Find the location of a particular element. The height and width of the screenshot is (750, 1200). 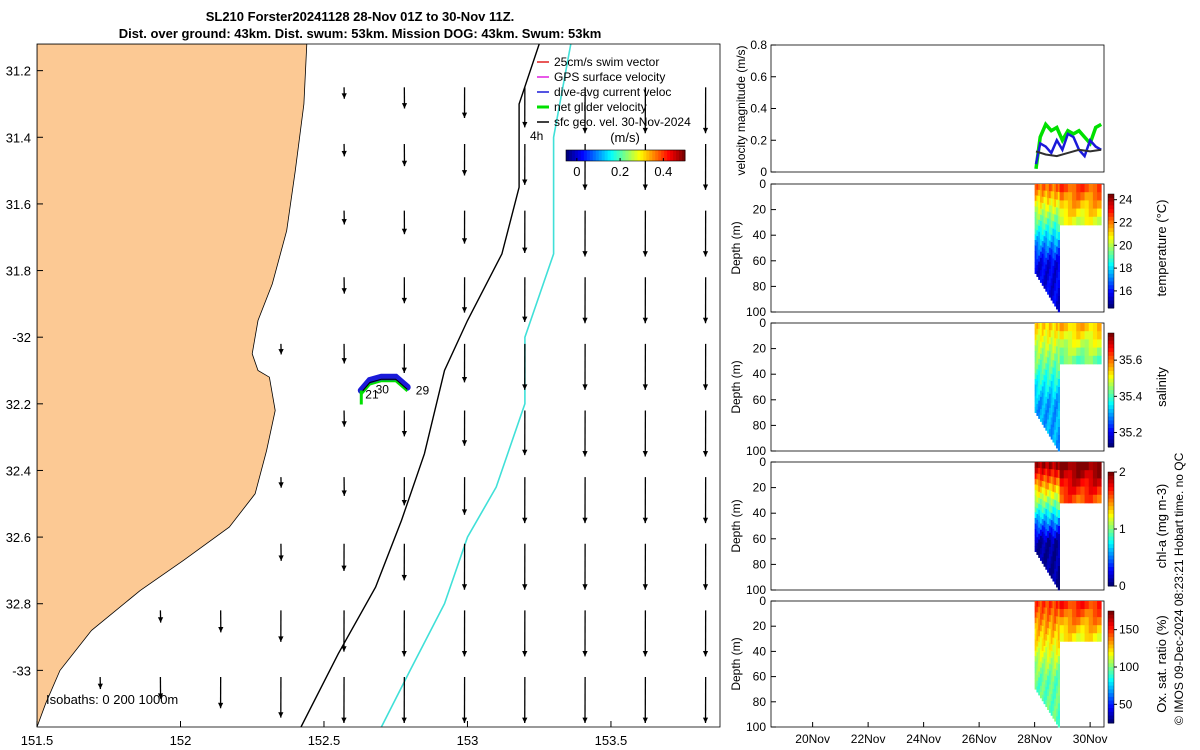

legend-label: 25cm/s swim vector is located at coordinates (606, 62).